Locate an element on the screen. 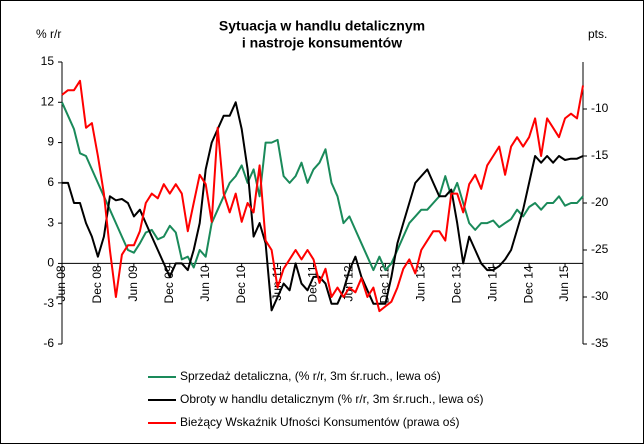  y-tick-label: 12 is located at coordinates (48, 101).